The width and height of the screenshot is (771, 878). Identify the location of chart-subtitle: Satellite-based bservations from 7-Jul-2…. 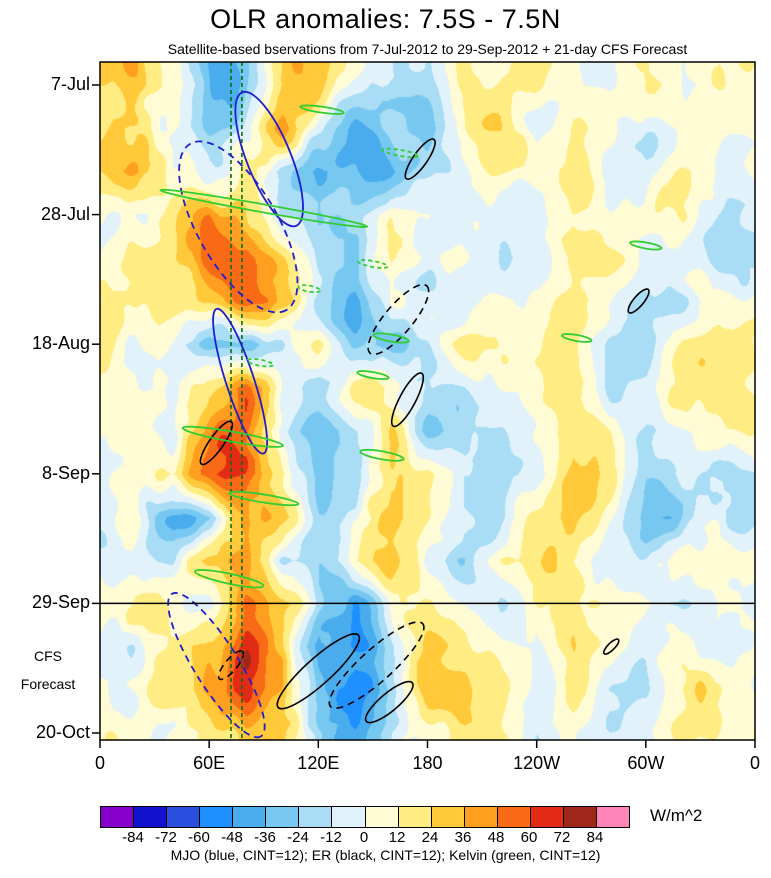
(427, 49).